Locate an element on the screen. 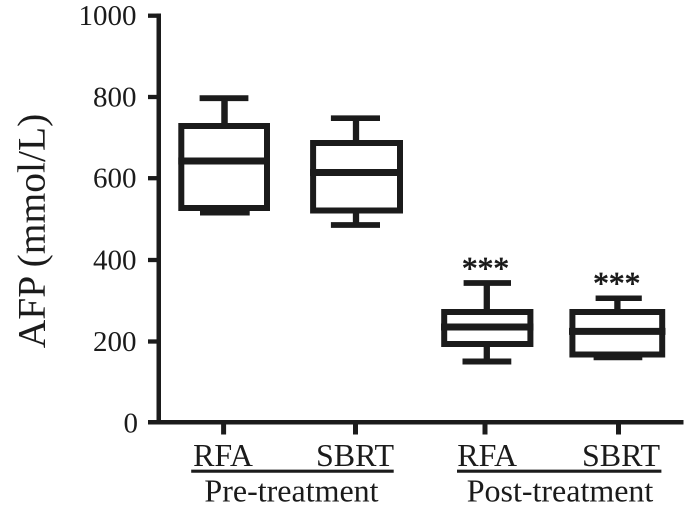 Image resolution: width=700 pixels, height=507 pixels. svg-text: Post-treatment is located at coordinates (560, 490).